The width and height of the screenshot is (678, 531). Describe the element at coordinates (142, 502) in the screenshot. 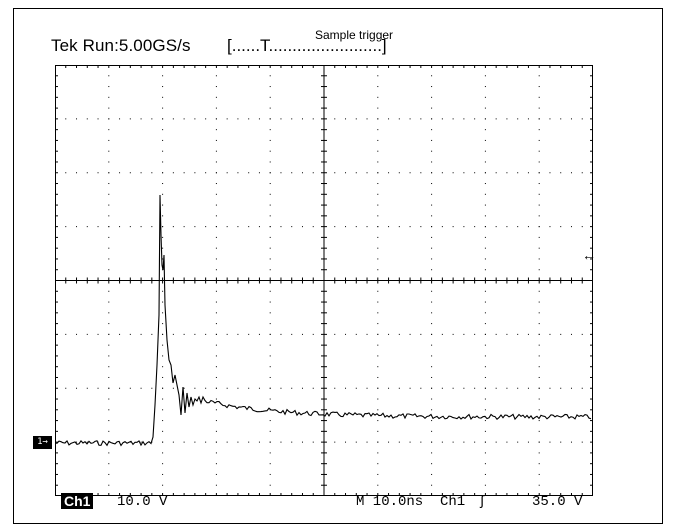

I see `volts-per-div-readout: 10.0 V` at that location.